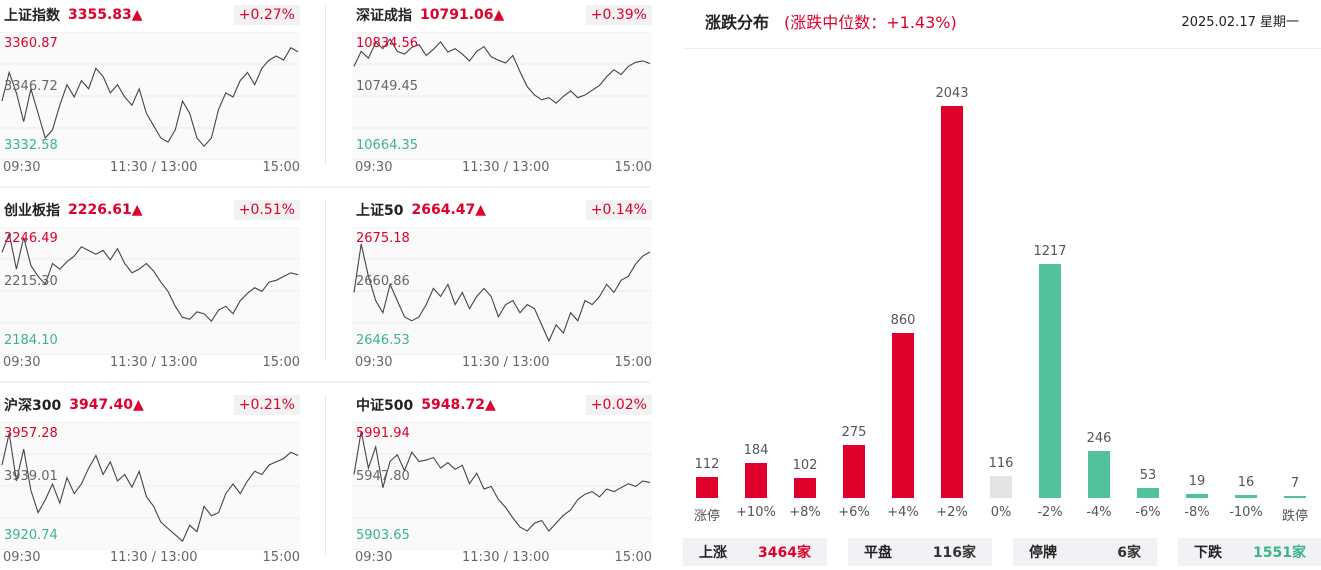  Describe the element at coordinates (1246, 512) in the screenshot. I see `bar-category-label: -10%` at that location.